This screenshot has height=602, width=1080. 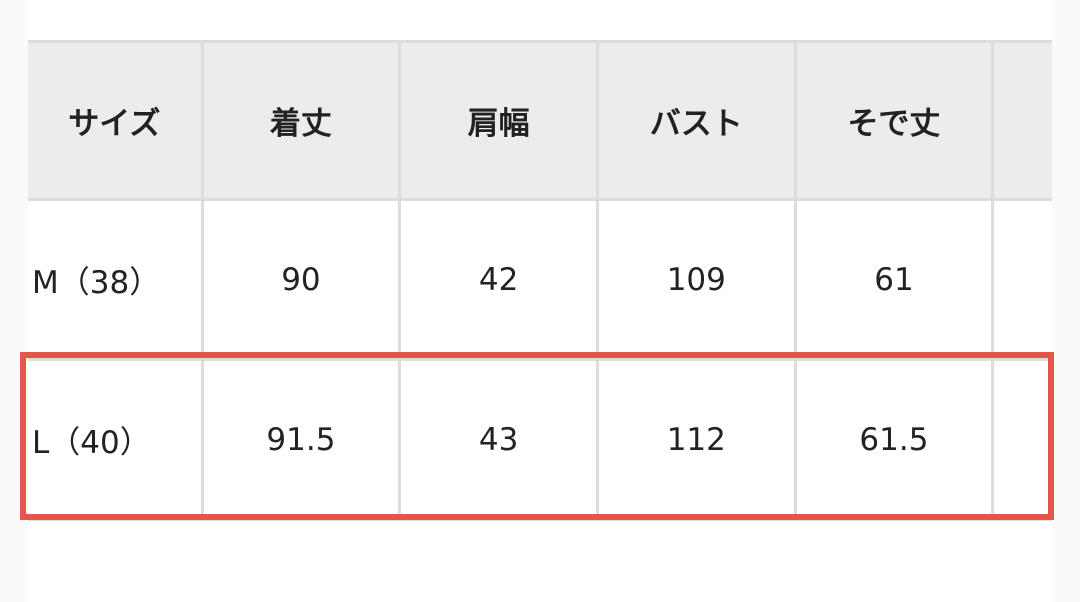 What do you see at coordinates (894, 439) in the screenshot?
I see `cell: 61.5` at bounding box center [894, 439].